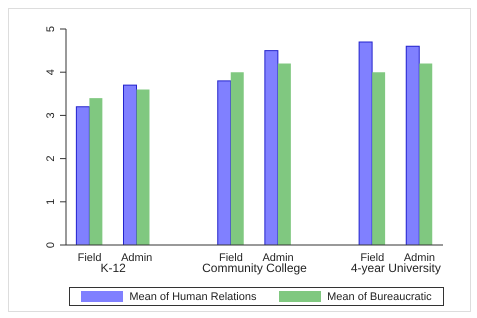  I want to click on y-tick-label: 2, so click(51, 159).